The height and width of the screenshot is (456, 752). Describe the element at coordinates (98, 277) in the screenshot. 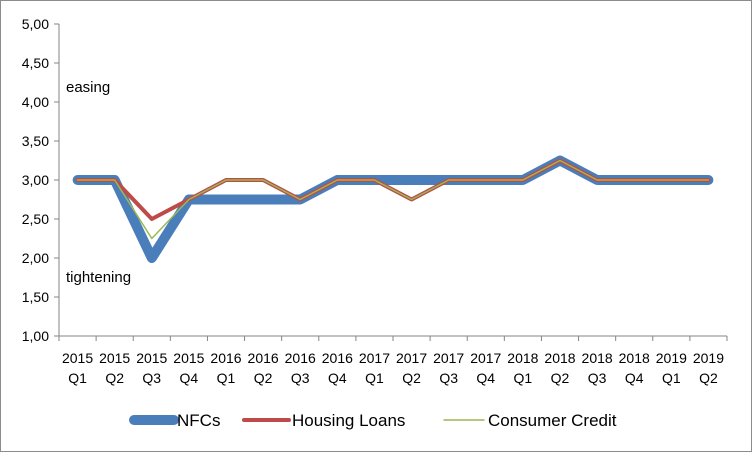

I see `annotation-tightening: tightening` at that location.